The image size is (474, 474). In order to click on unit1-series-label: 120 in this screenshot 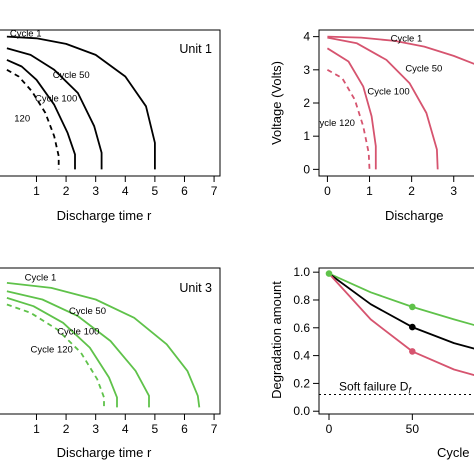, I will do `click(22, 118)`.